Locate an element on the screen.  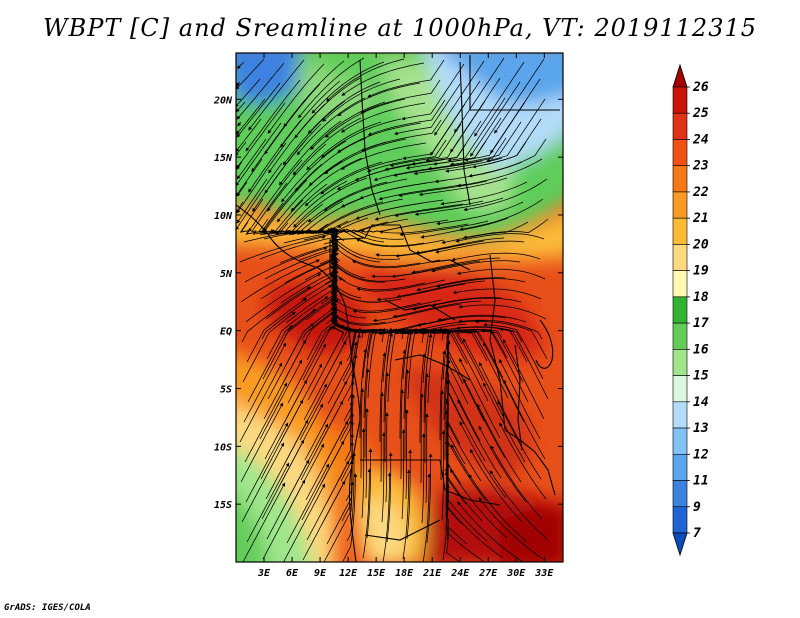
colorbar-label: 11 is located at coordinates (701, 481).